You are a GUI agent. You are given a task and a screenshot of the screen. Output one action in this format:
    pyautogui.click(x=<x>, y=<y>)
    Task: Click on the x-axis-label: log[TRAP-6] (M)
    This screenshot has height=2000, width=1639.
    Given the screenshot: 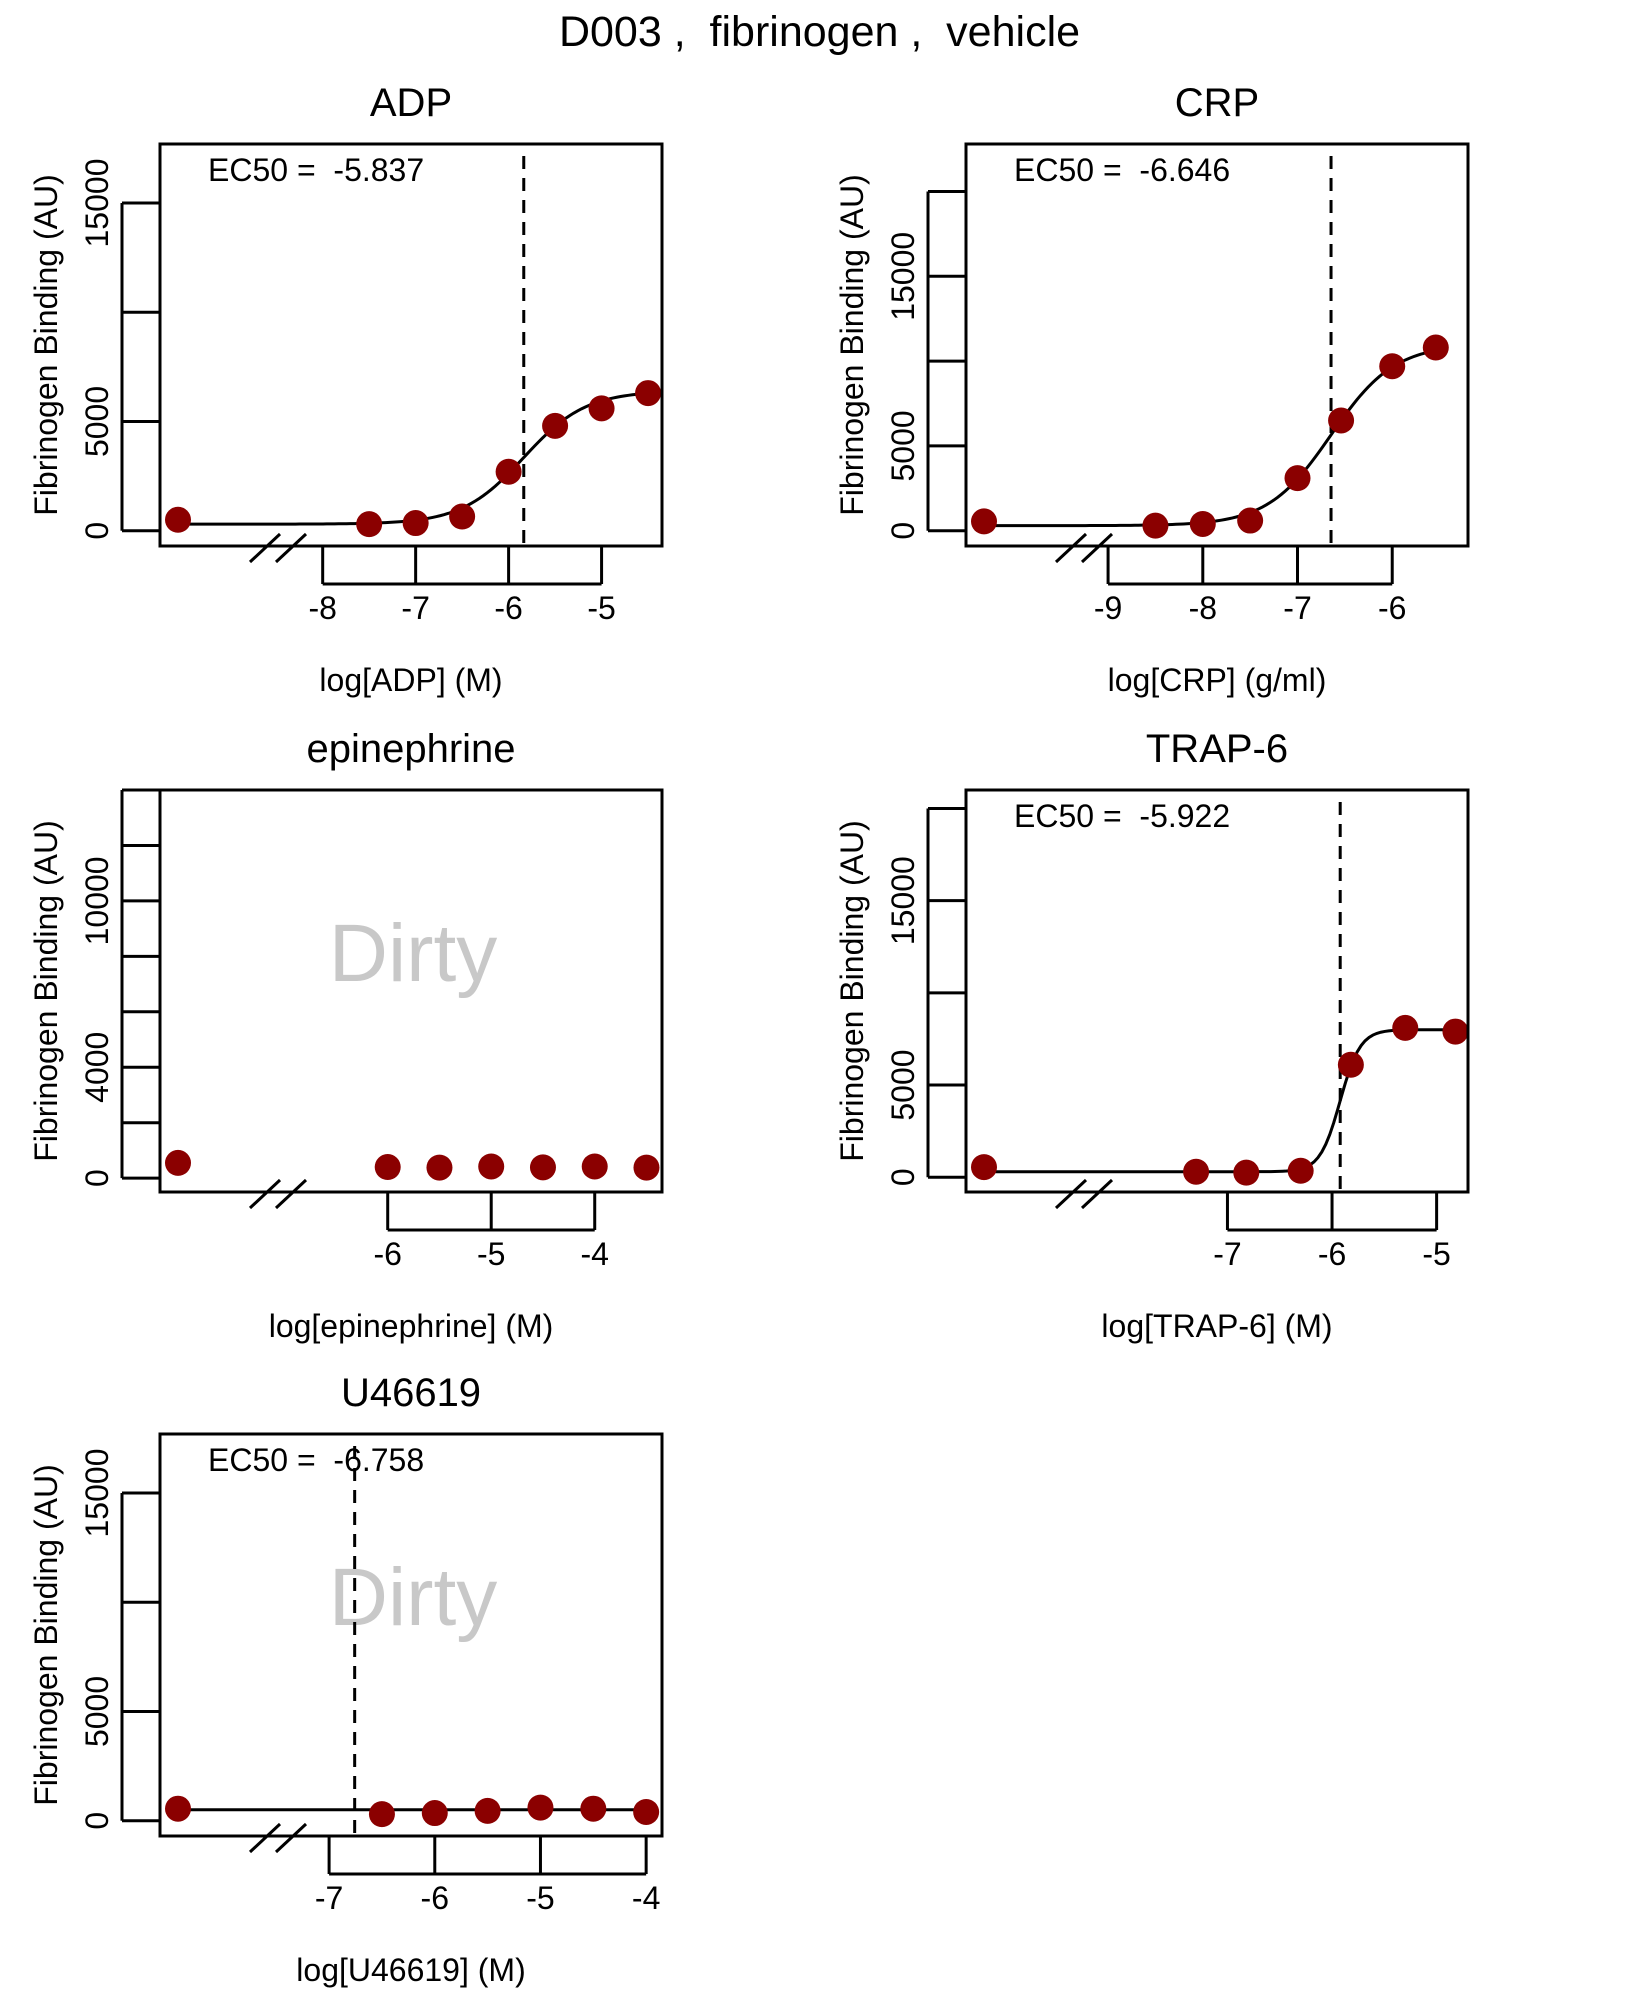 What is the action you would take?
    pyautogui.click(x=1216, y=1326)
    